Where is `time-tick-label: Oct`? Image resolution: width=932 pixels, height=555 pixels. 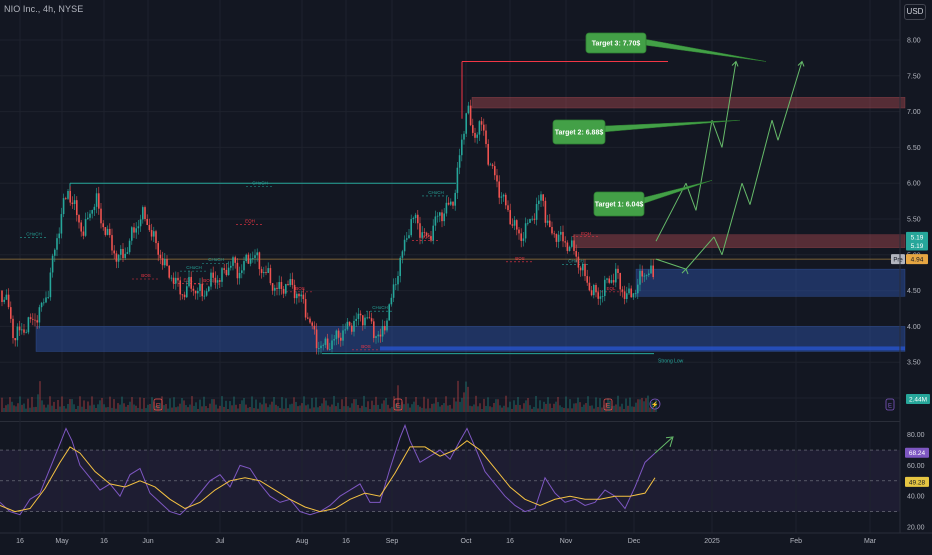 time-tick-label: Oct is located at coordinates (466, 541).